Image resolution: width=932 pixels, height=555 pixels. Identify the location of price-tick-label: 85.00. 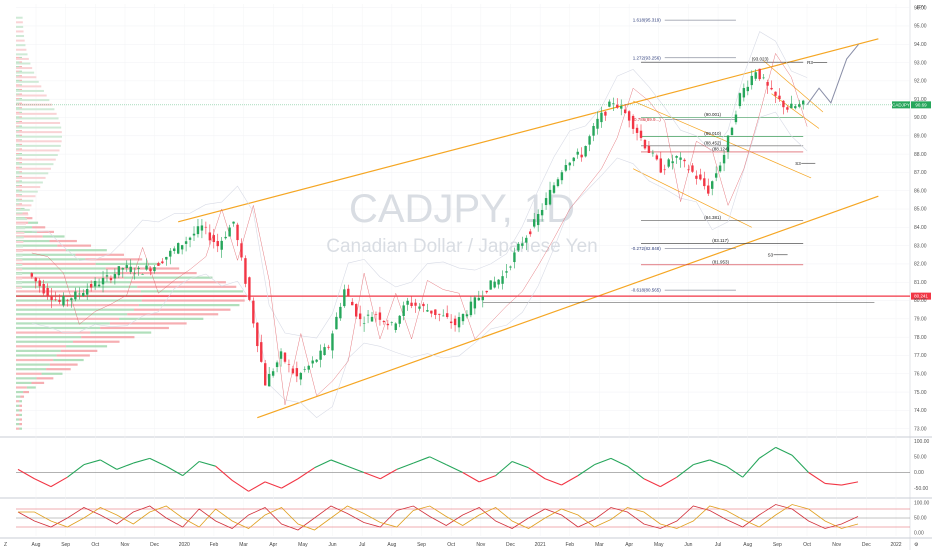
(920, 210).